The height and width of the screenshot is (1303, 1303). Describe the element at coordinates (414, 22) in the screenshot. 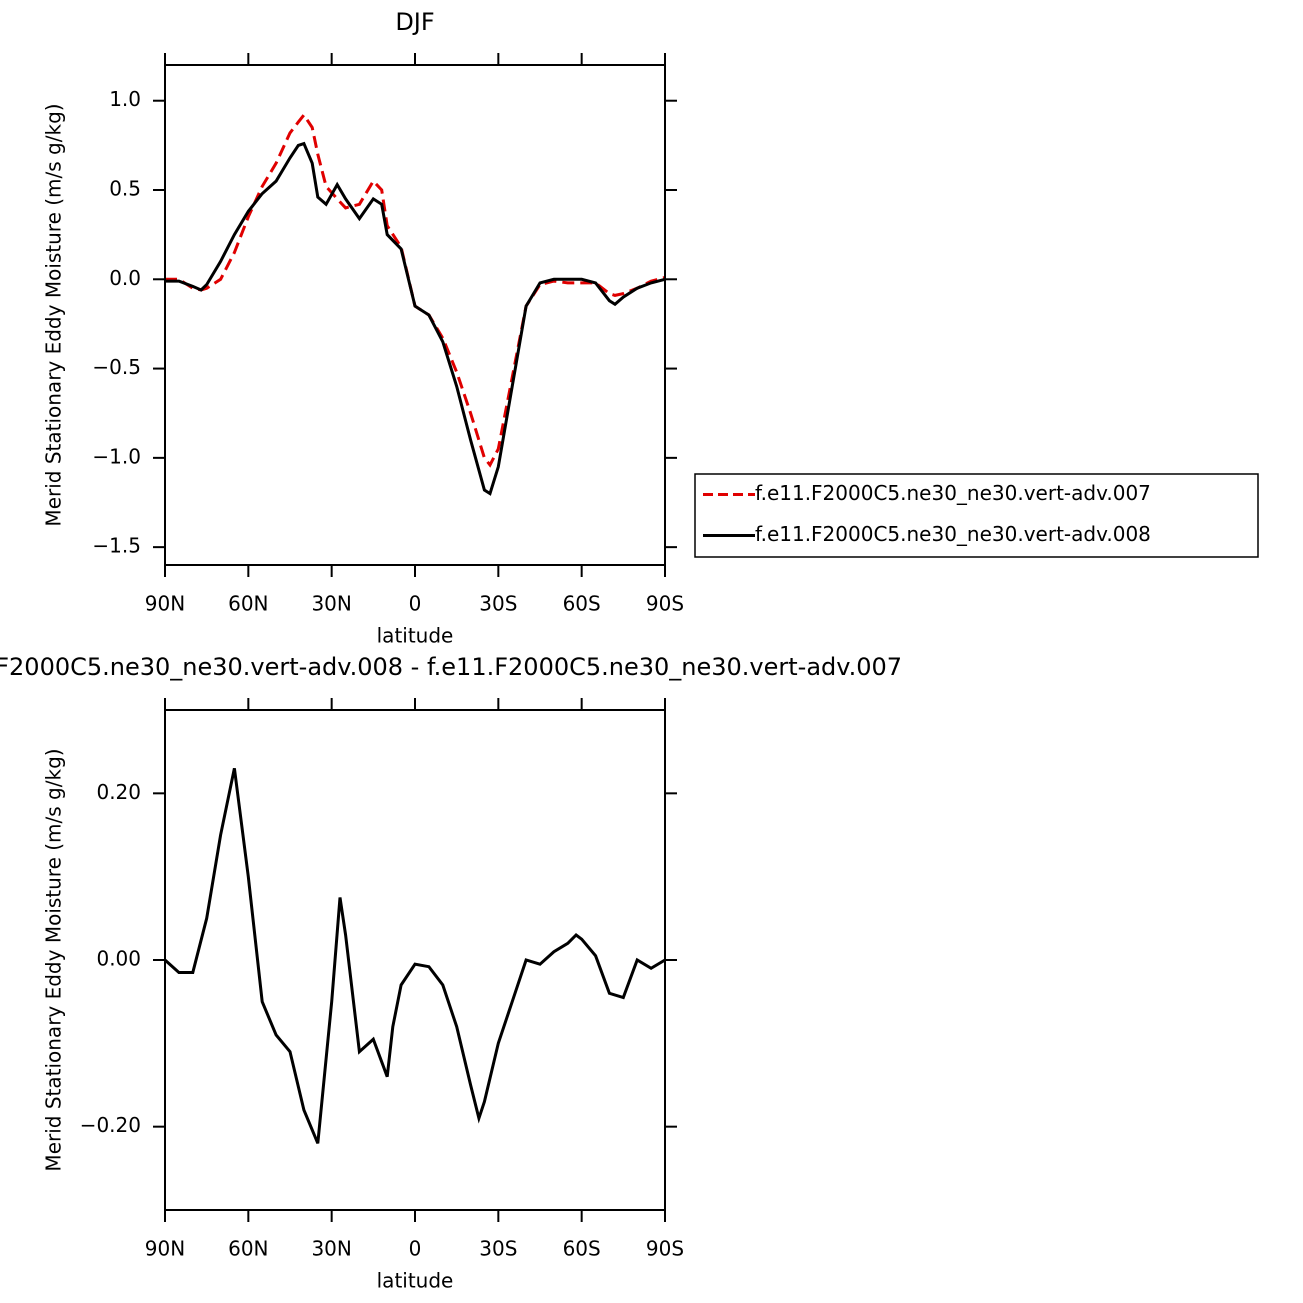

I see `chart-title: DJF` at that location.